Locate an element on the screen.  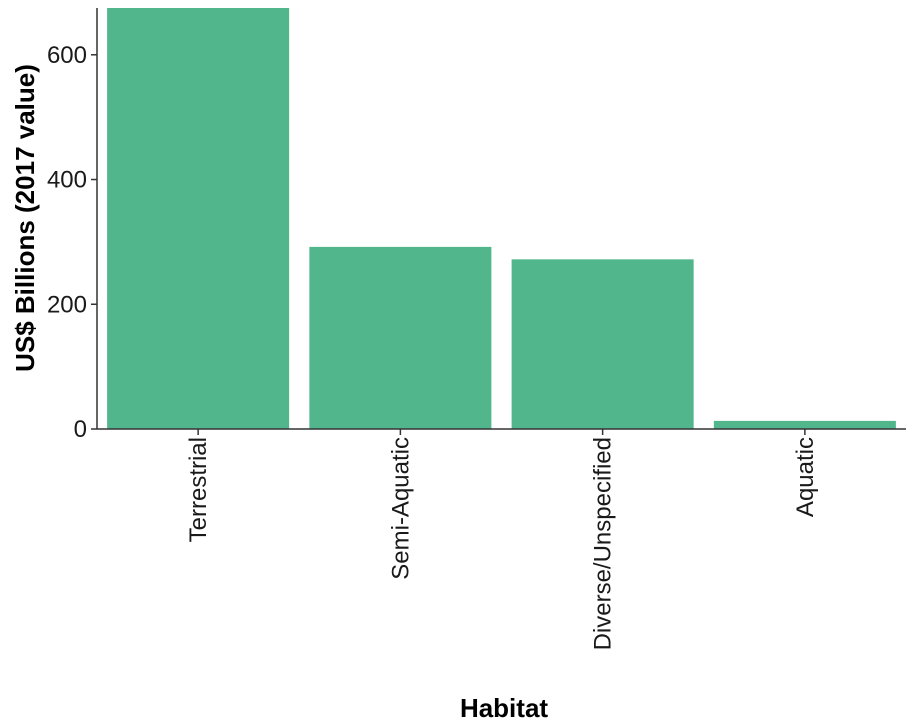
bar-terrestrial is located at coordinates (198, 218).